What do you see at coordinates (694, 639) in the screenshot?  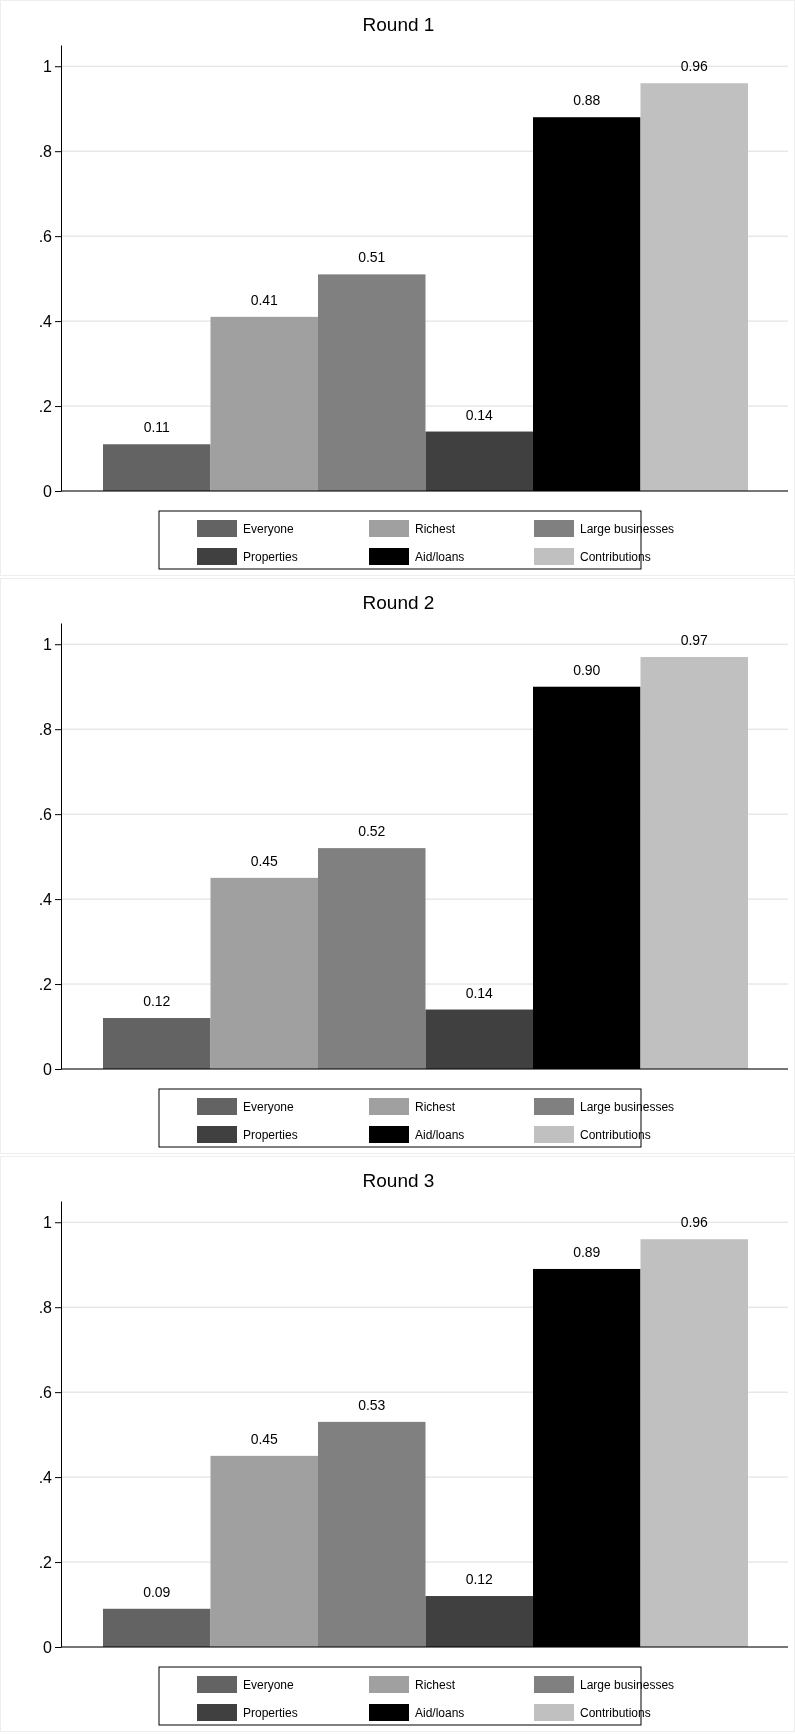 I see `data-label: 0.97` at bounding box center [694, 639].